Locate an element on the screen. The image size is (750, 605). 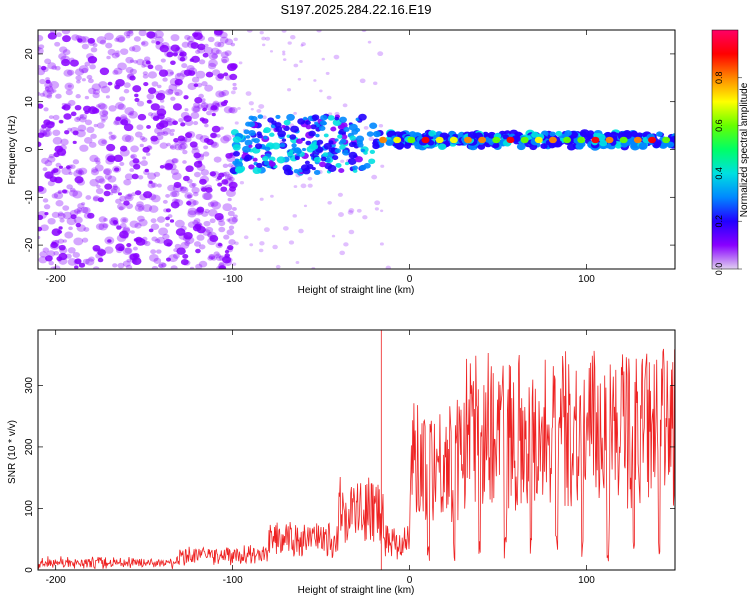
snr-y-label: SNR (10 * v/v) is located at coordinates (12, 452).